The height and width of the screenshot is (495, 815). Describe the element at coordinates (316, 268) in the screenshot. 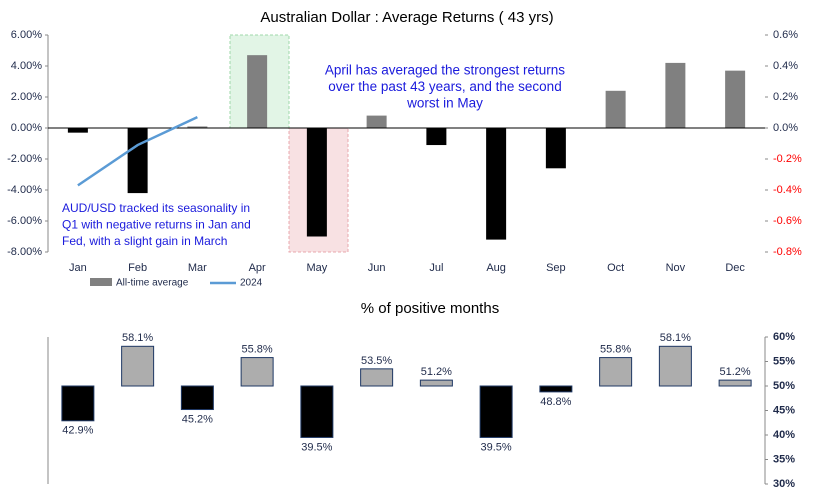

I see `x-tick-label: May` at that location.